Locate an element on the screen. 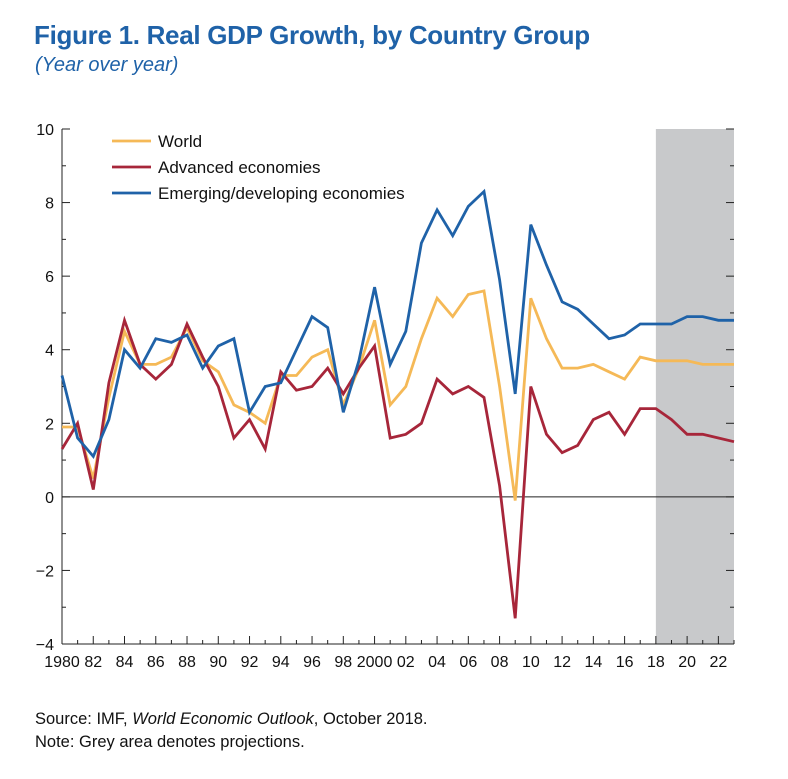  x-tick-label: 04 is located at coordinates (437, 662).